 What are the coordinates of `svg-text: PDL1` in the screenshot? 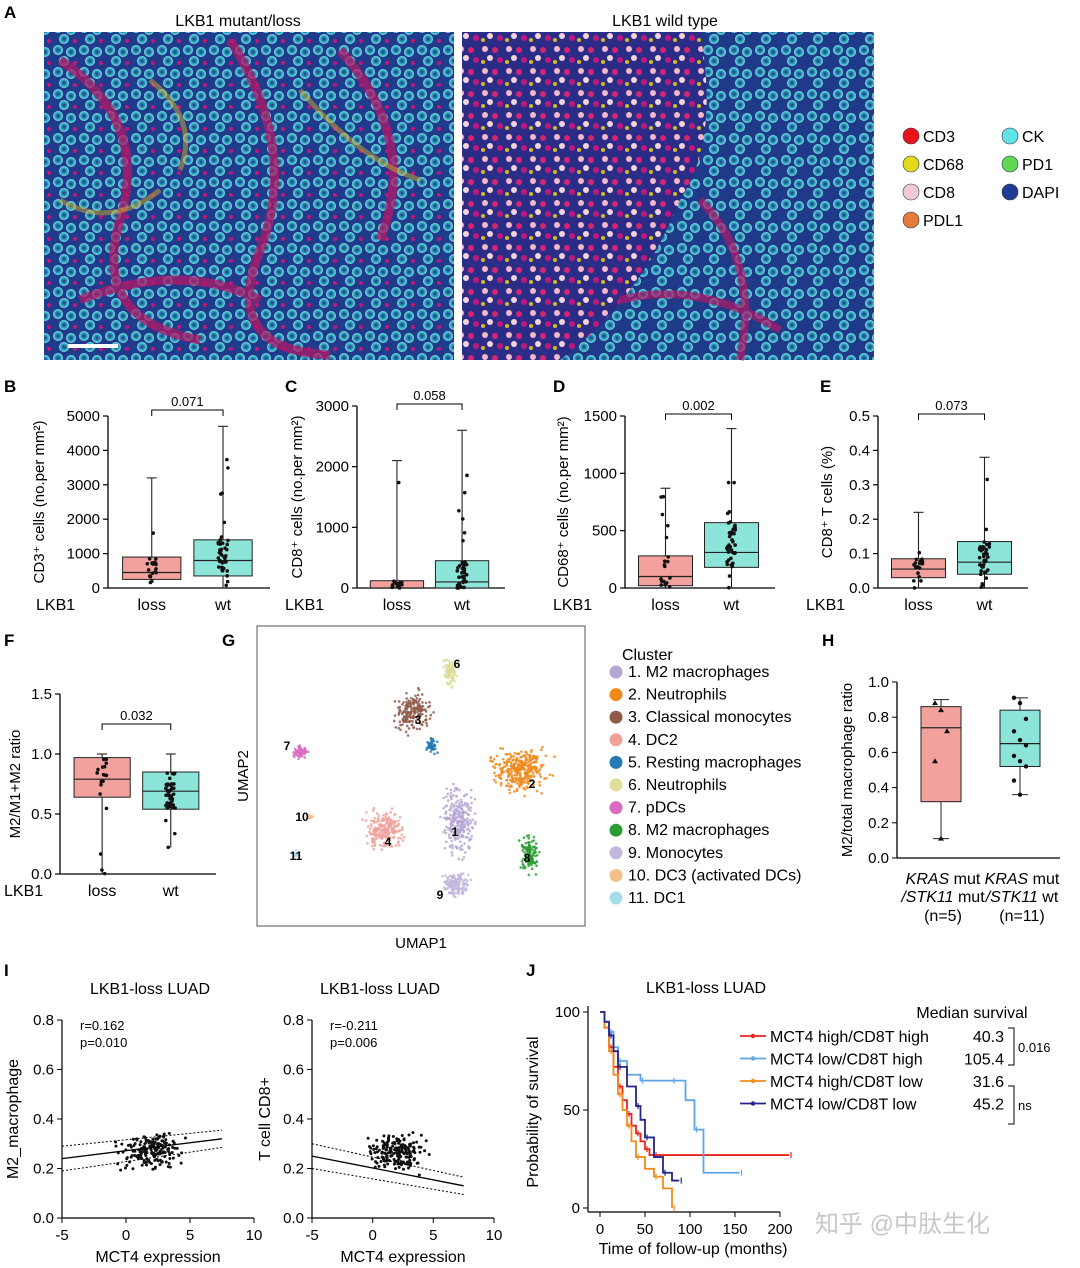 It's located at (943, 221).